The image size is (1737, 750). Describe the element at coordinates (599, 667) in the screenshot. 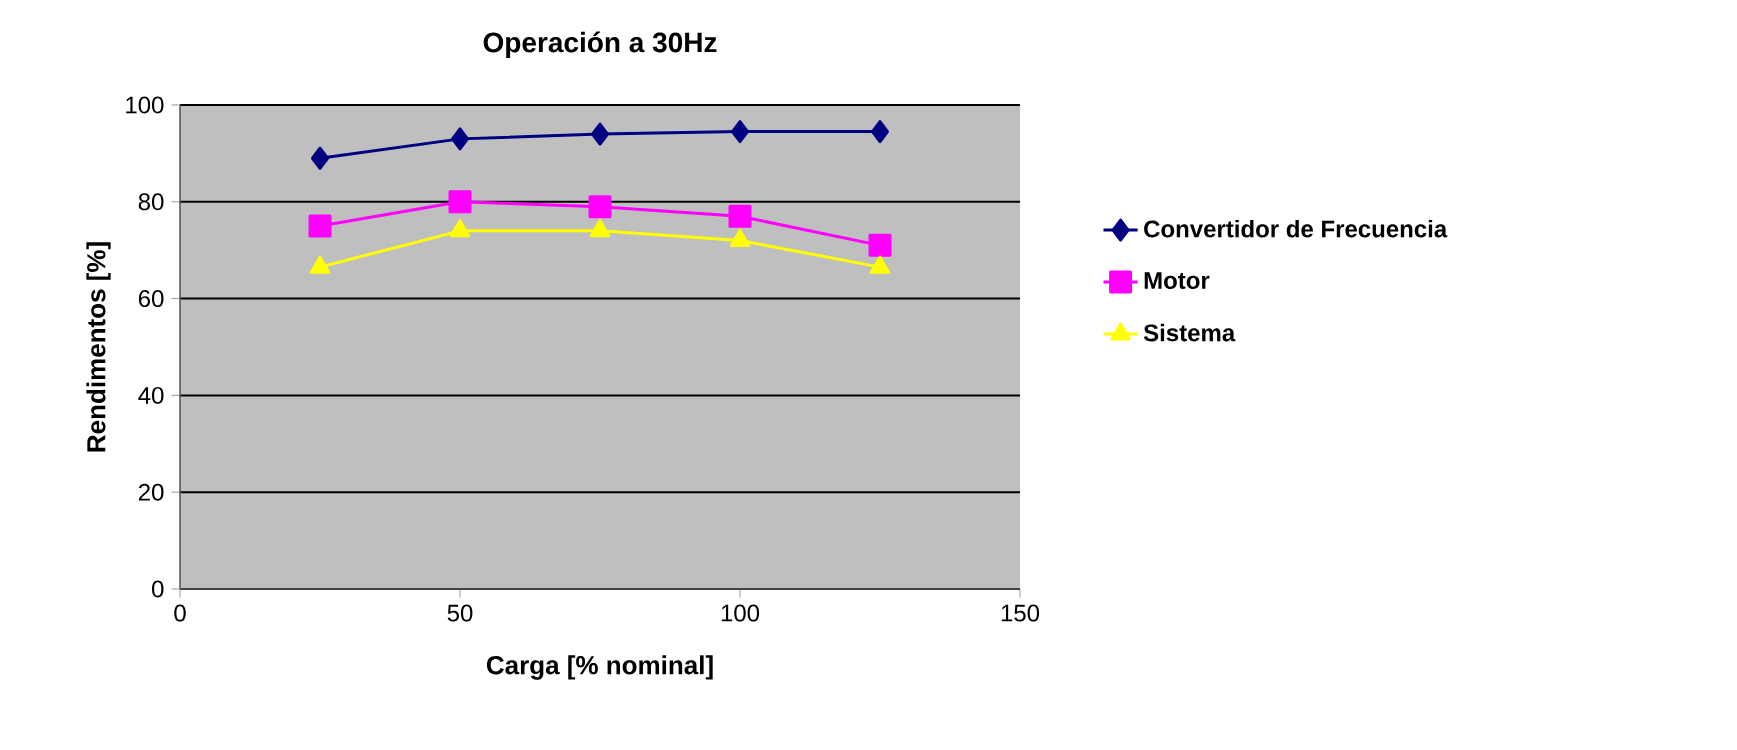

I see `x-axis-title: Carga [% nominal]` at that location.